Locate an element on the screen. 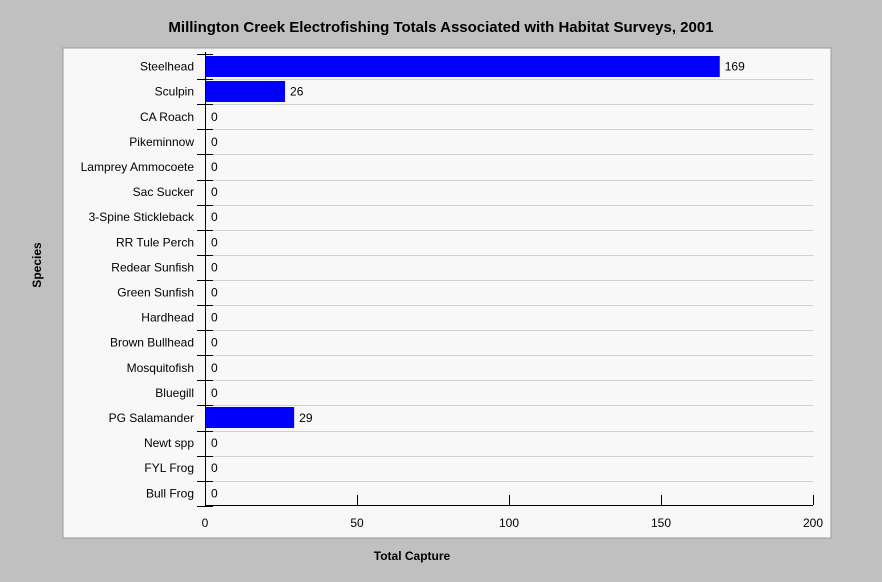  category-label: 3-Spine Stickleback is located at coordinates (142, 217).